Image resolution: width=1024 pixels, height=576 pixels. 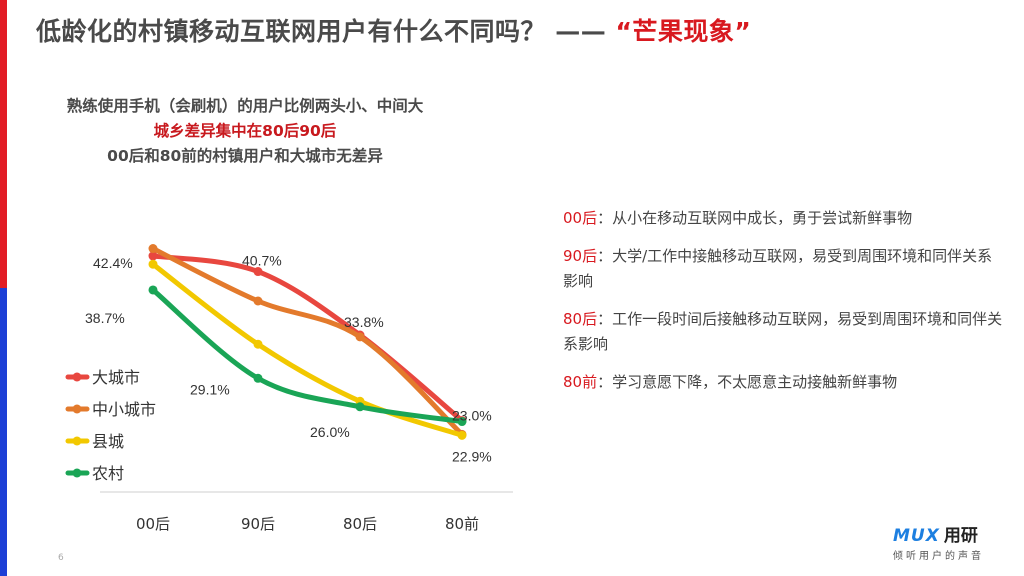 I want to click on note-item: 80前：学习意愿下降，不太愿意主动接触新鲜事物, so click(x=783, y=382).